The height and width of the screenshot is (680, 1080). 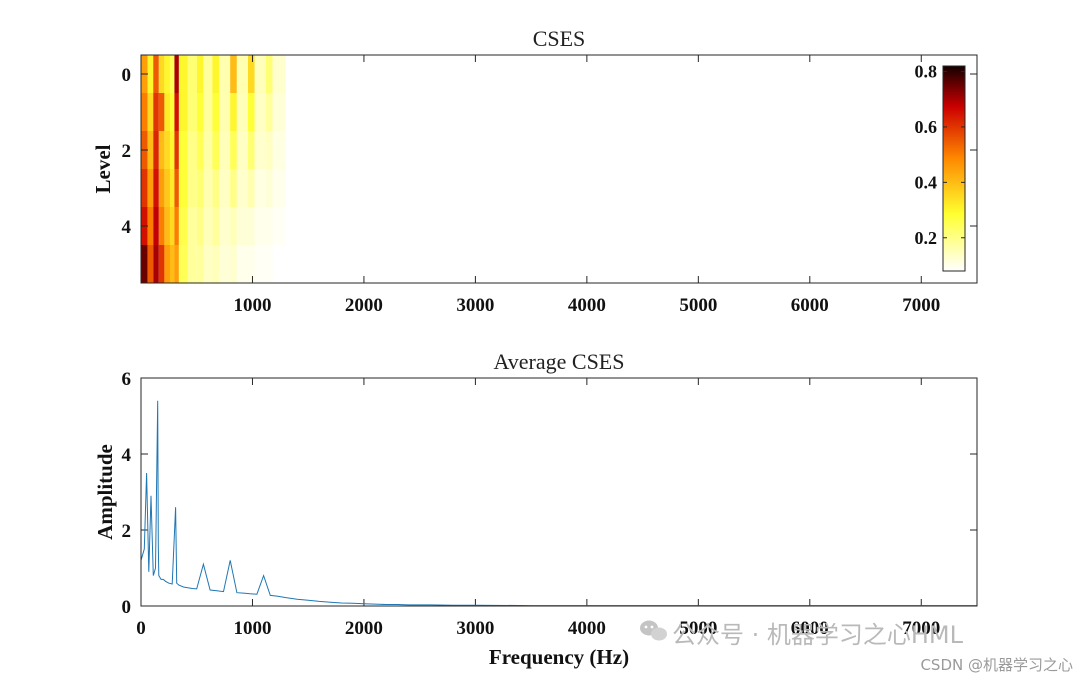 I want to click on line-x-tick-label: 3000, so click(x=475, y=628).